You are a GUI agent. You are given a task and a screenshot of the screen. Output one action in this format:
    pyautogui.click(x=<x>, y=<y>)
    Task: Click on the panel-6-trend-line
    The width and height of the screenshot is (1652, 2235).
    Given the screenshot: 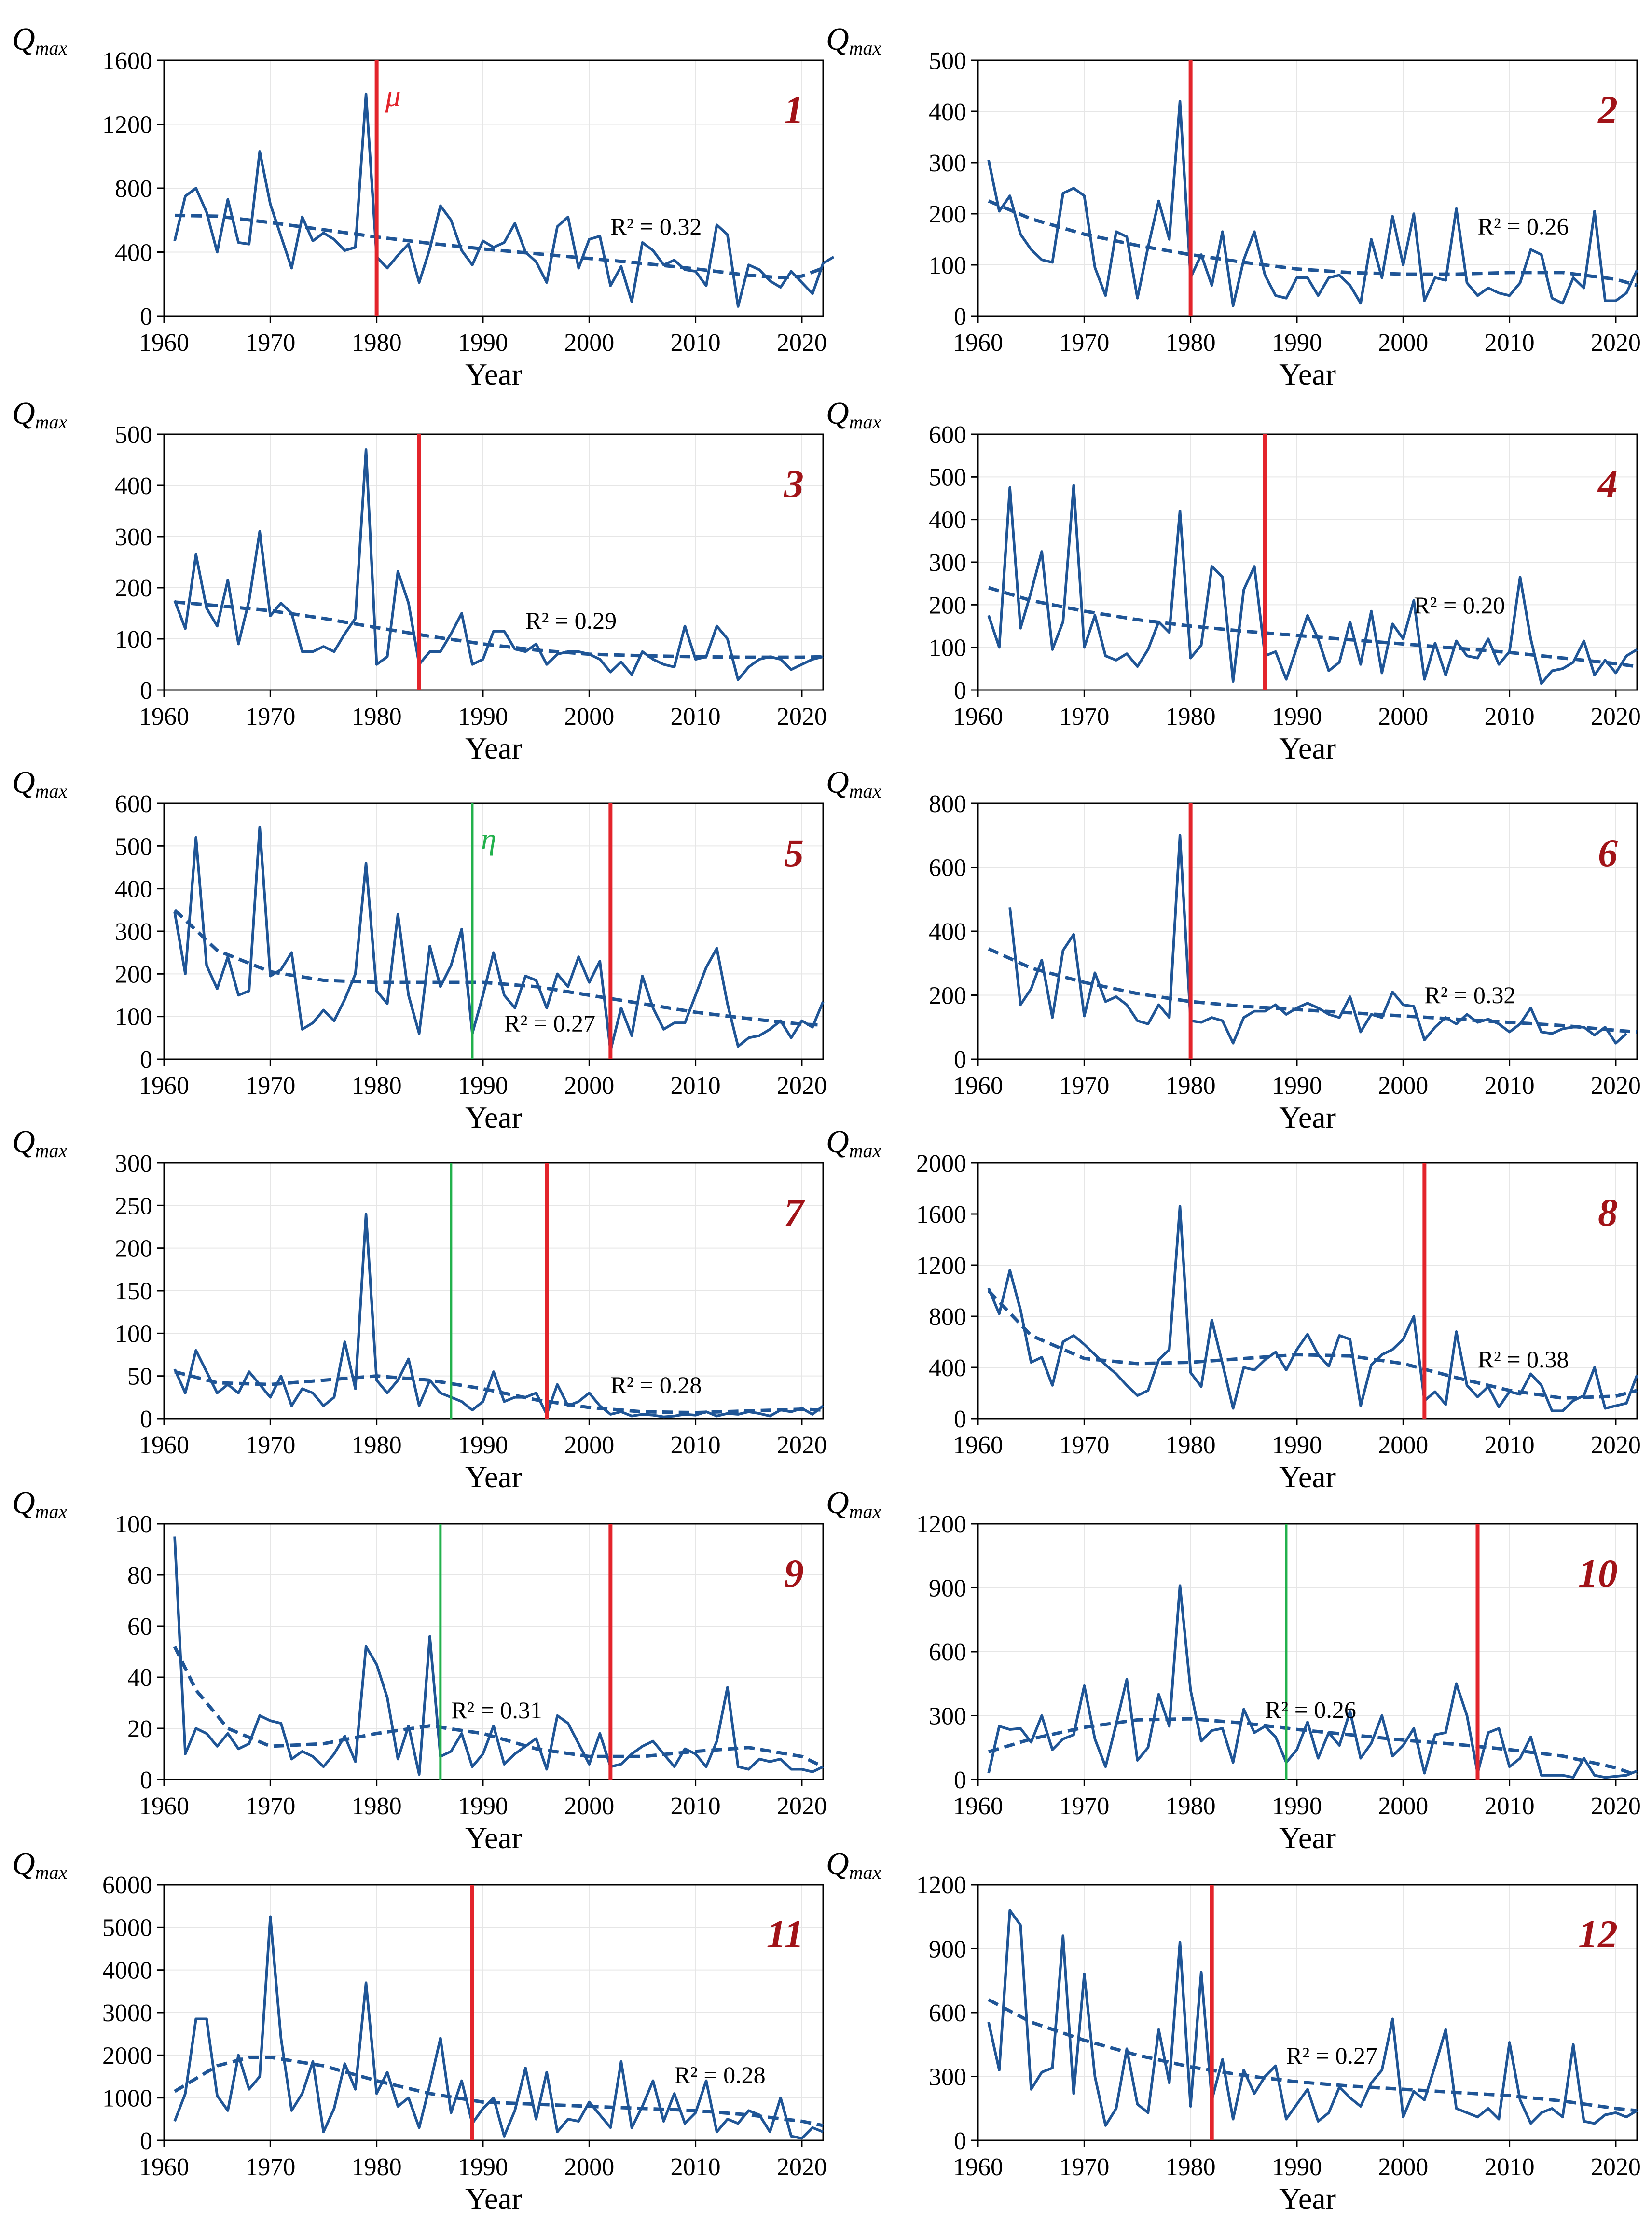 What is the action you would take?
    pyautogui.click(x=1313, y=990)
    